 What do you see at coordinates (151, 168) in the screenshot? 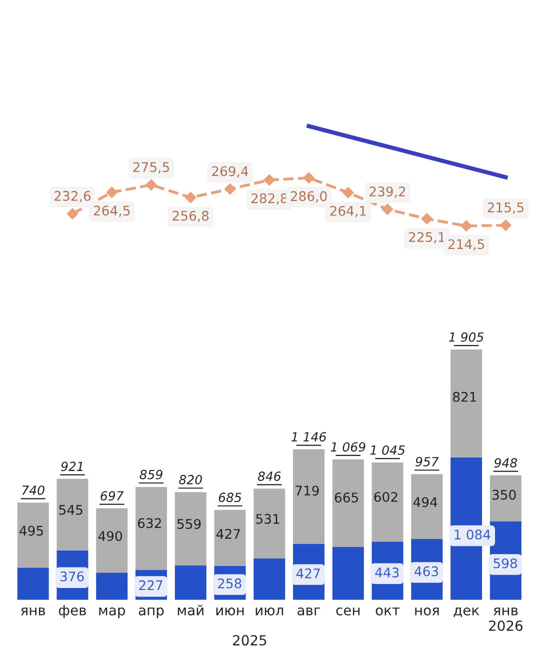
I see `data-label: 275,5` at bounding box center [151, 168].